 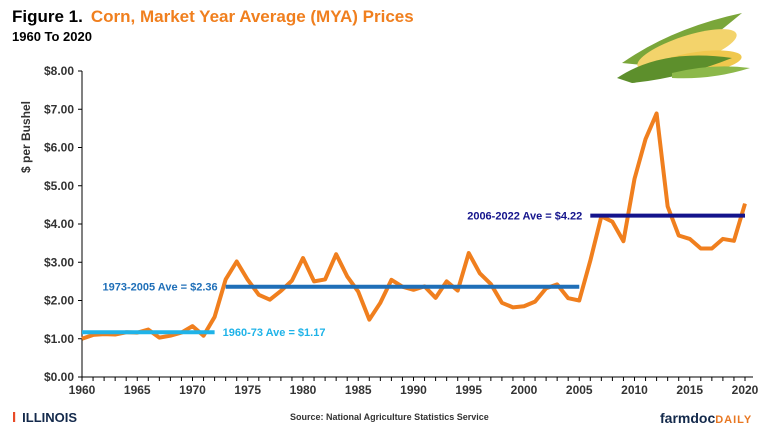 I want to click on x-tick-label: 1965, so click(x=137, y=390).